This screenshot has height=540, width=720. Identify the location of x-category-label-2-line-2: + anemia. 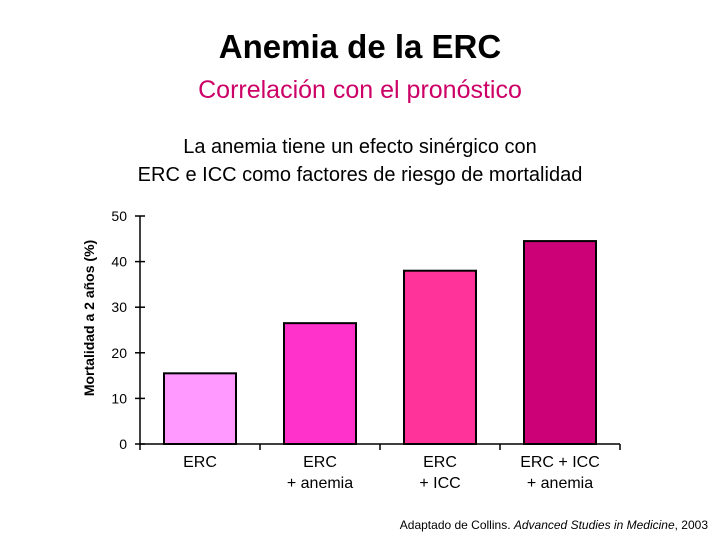
(320, 483).